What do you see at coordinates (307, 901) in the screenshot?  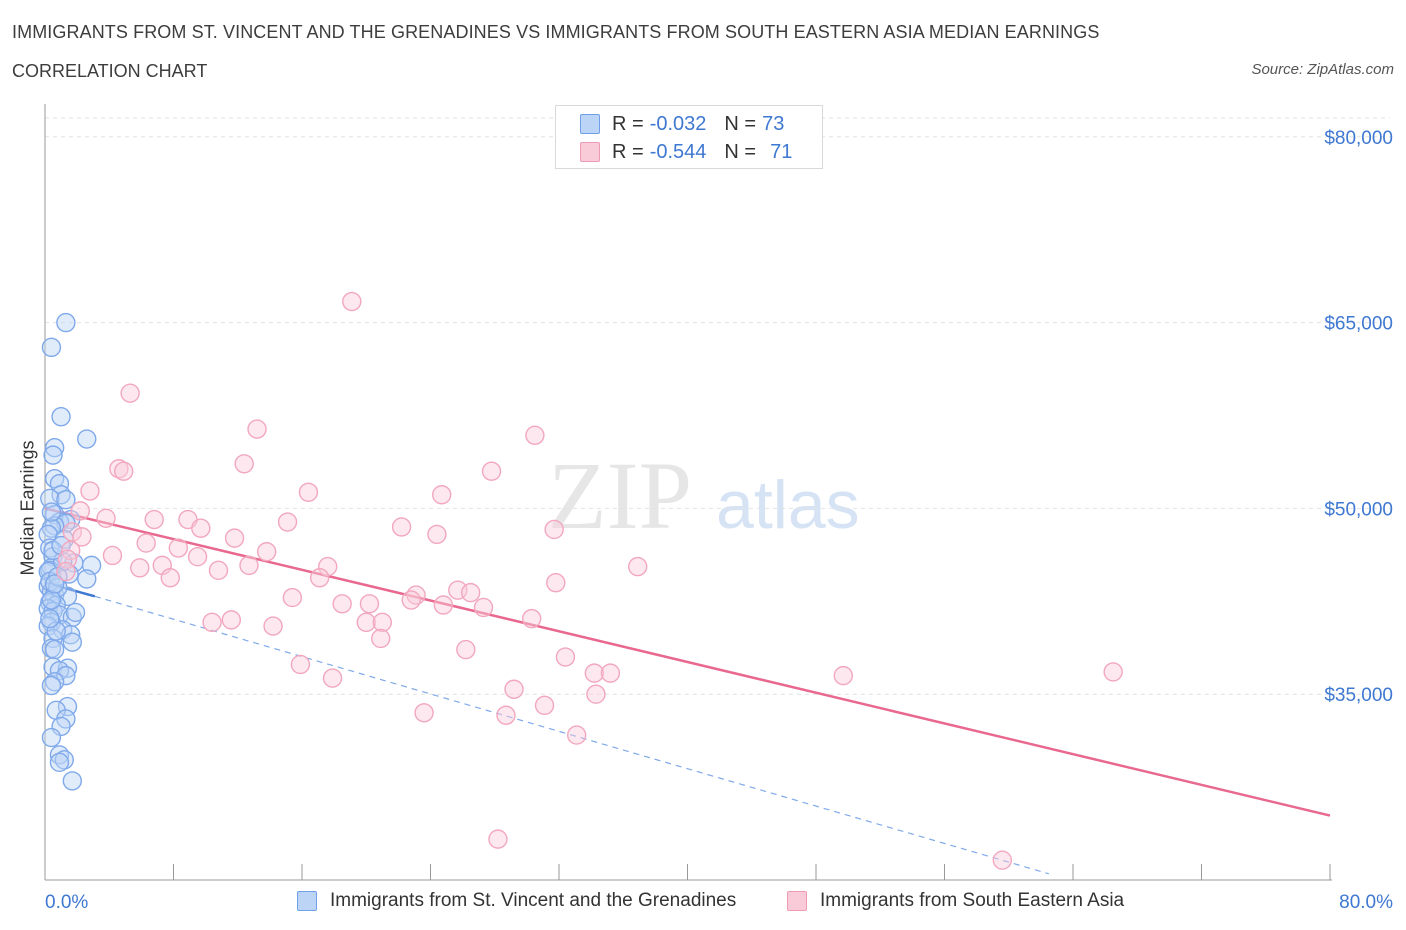 I see `series-swatch-blue` at bounding box center [307, 901].